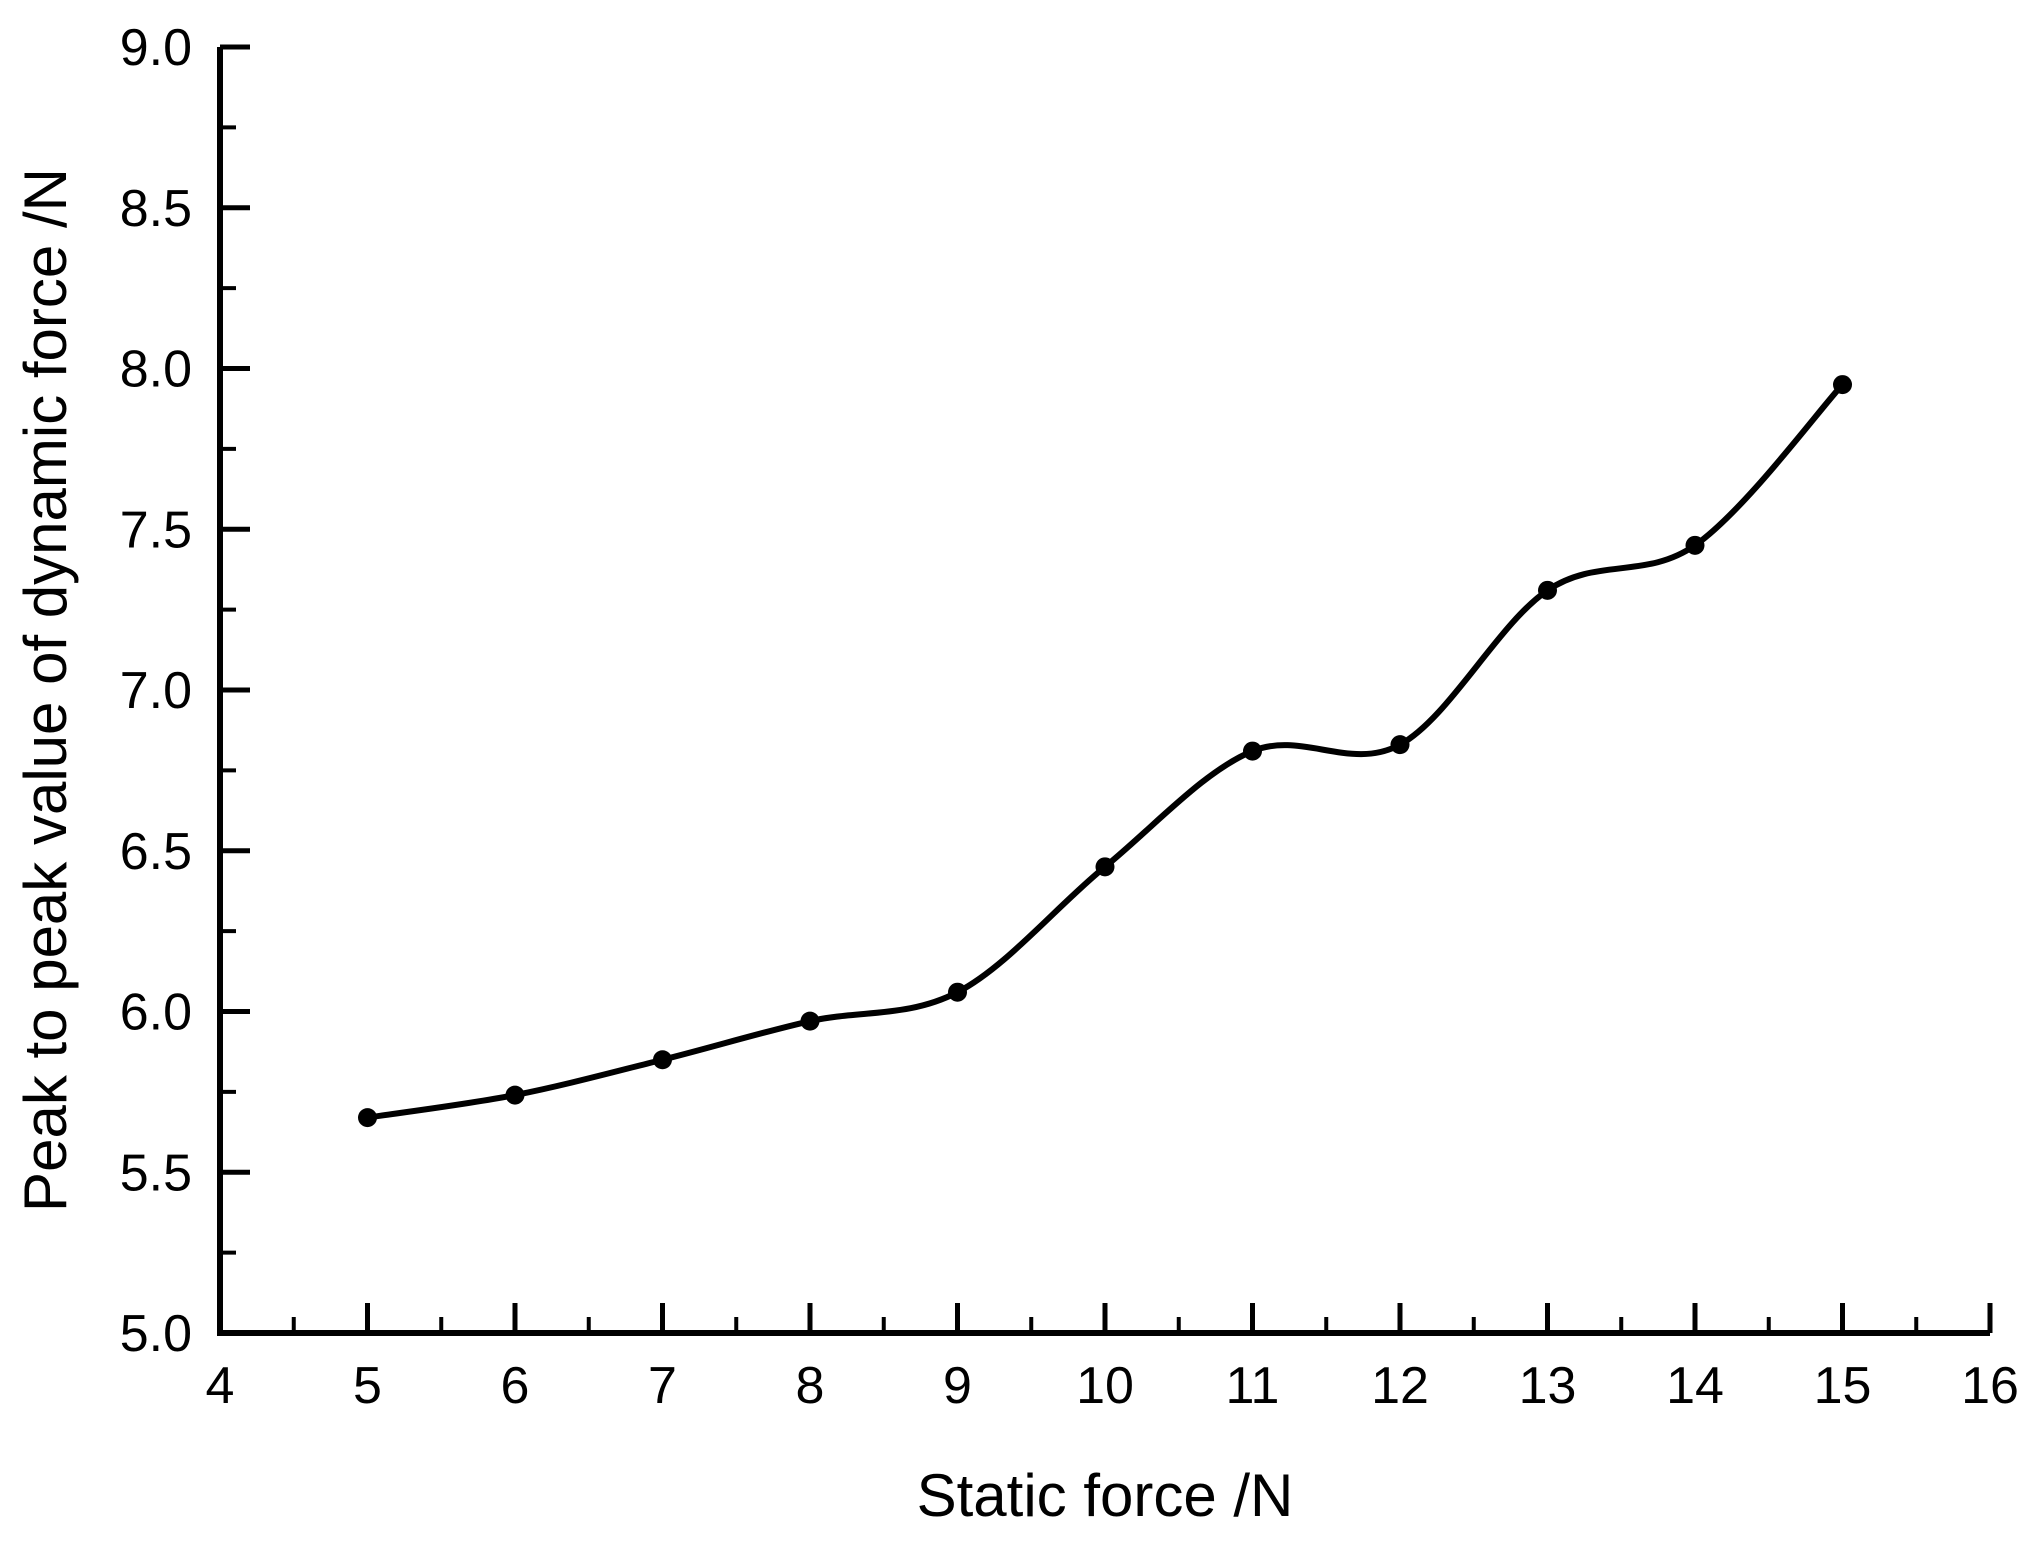 This screenshot has height=1546, width=2021. What do you see at coordinates (515, 1386) in the screenshot?
I see `x-tick-label: 6` at bounding box center [515, 1386].